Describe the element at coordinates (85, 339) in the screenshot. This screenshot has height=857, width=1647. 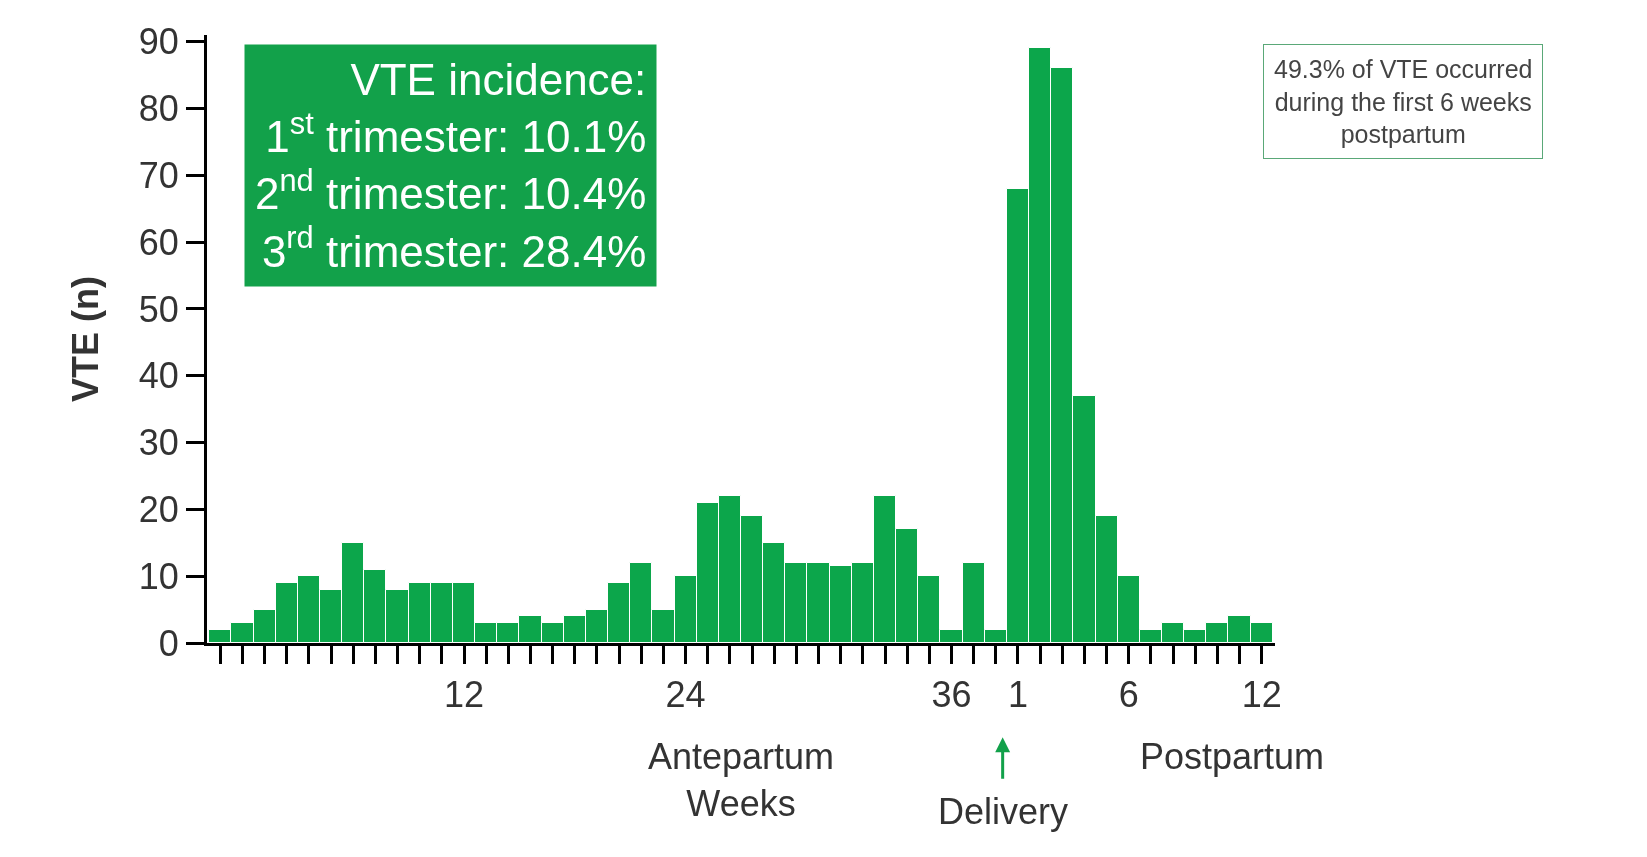
I see `y-axis-title: VTE (n)` at that location.